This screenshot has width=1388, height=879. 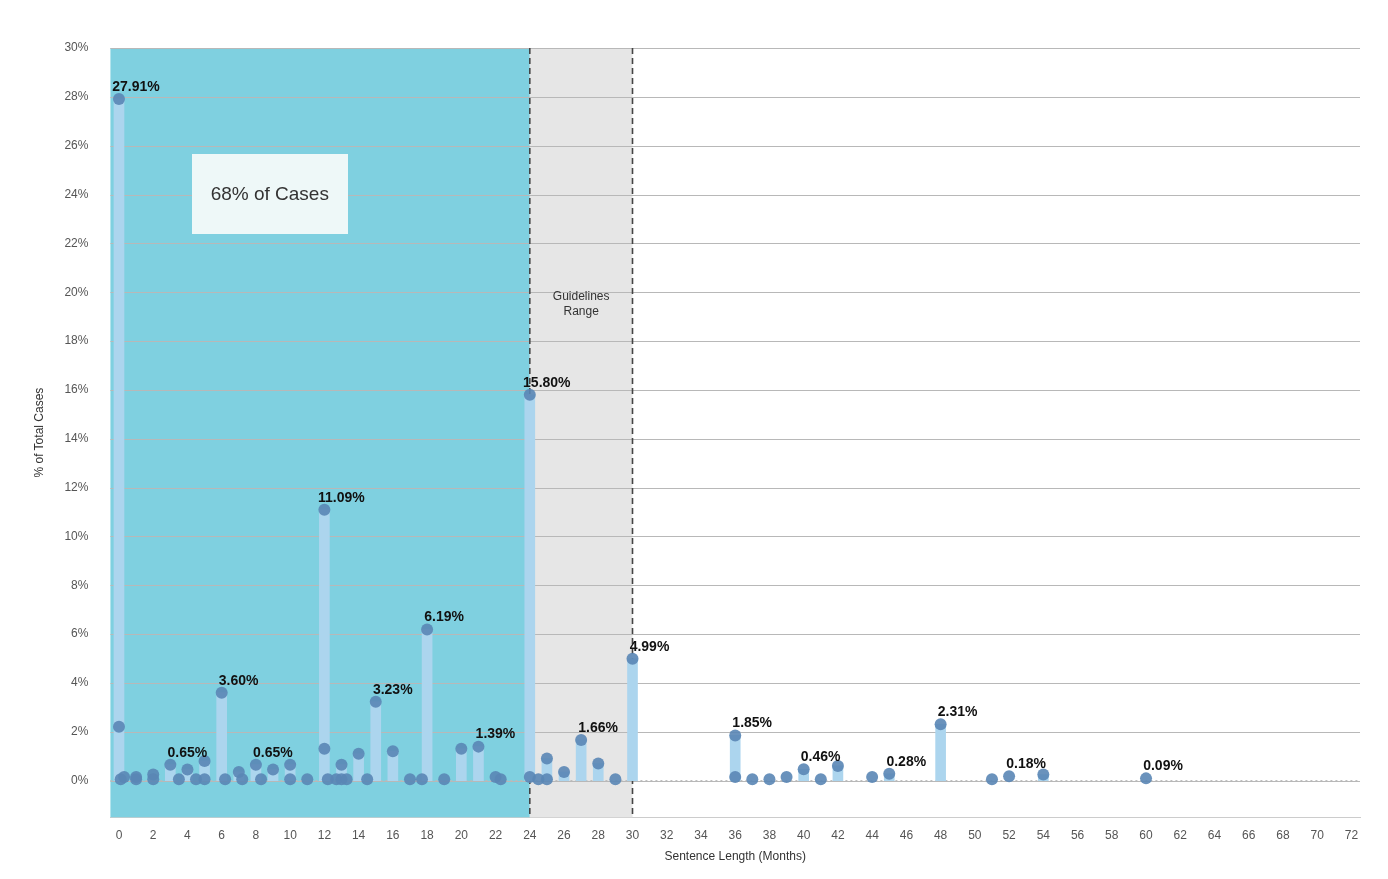 What do you see at coordinates (530, 834) in the screenshot?
I see `x-tick-label: 24` at bounding box center [530, 834].